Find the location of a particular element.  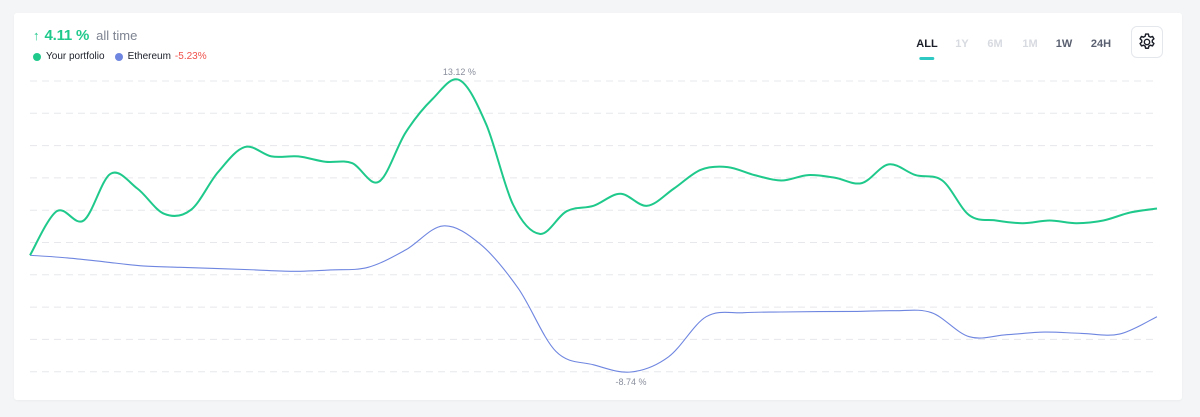

portfolio-dot-icon is located at coordinates (37, 56).